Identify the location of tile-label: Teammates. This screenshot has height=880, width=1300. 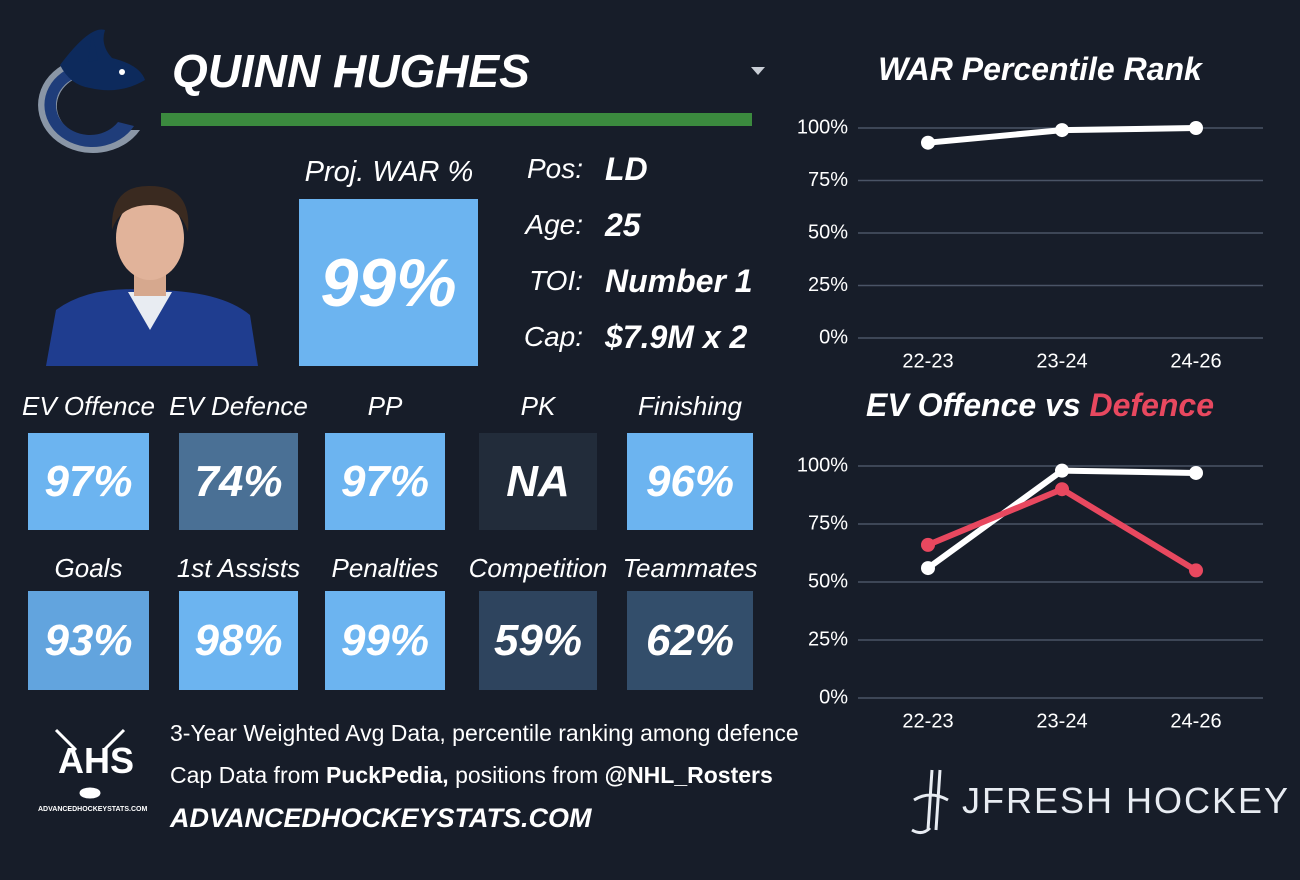
(690, 568).